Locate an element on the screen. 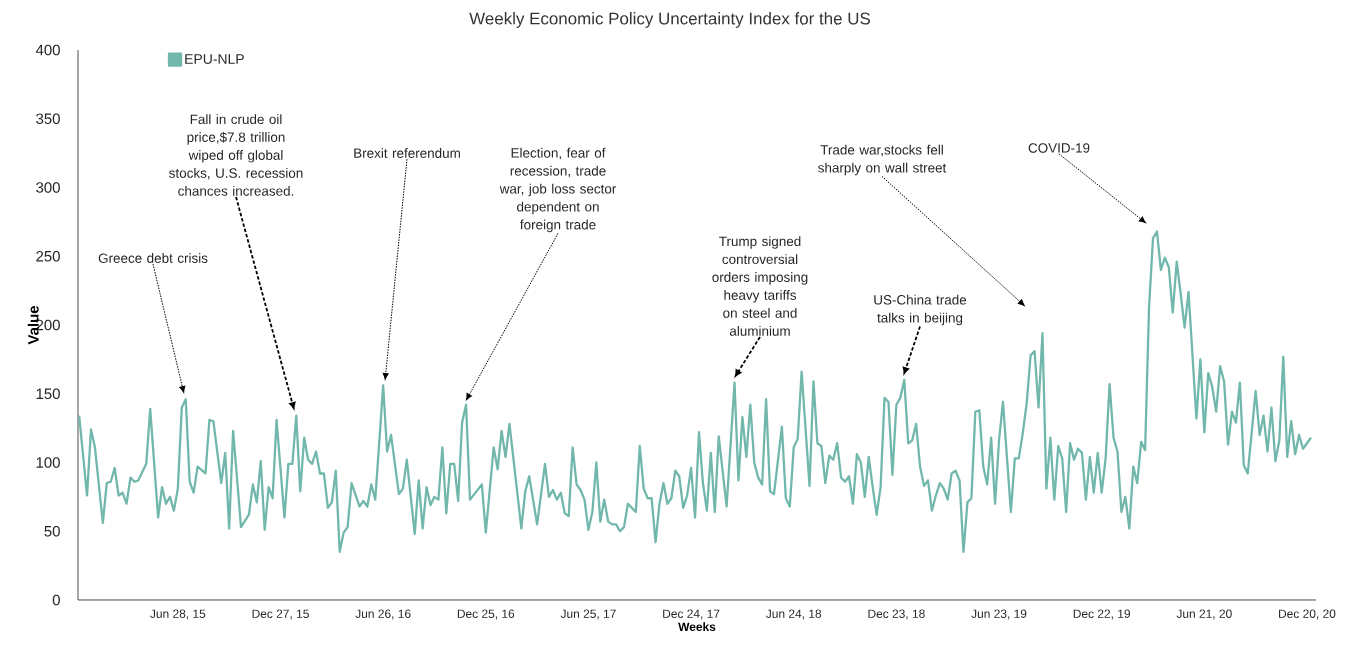  annotation: COVID-19 is located at coordinates (1059, 148).